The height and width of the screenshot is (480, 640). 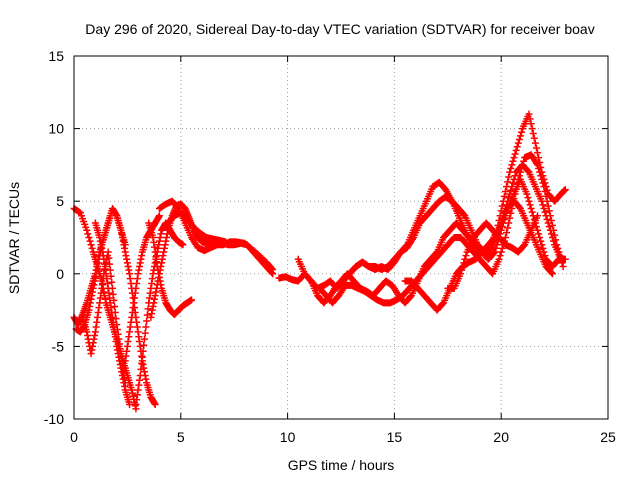 I want to click on x-tick-label: 5, so click(x=181, y=437).